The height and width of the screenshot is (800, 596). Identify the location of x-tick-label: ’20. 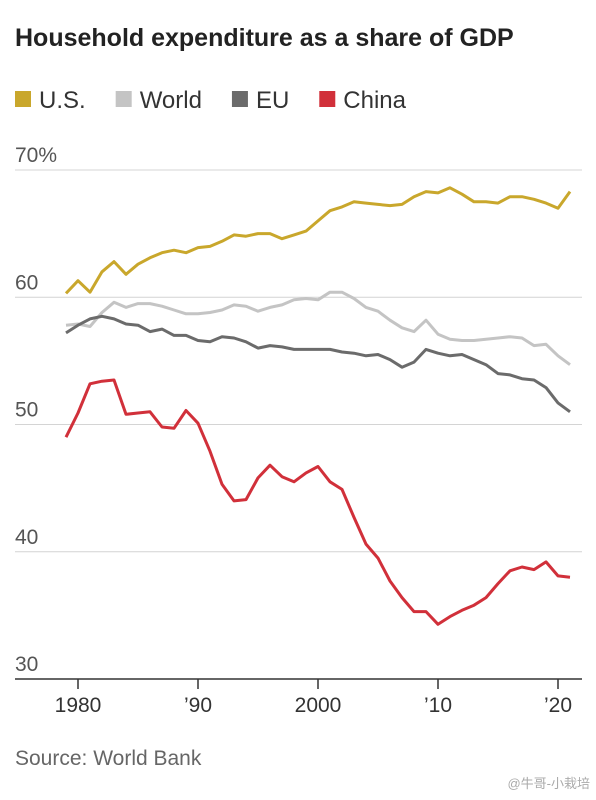
(558, 705).